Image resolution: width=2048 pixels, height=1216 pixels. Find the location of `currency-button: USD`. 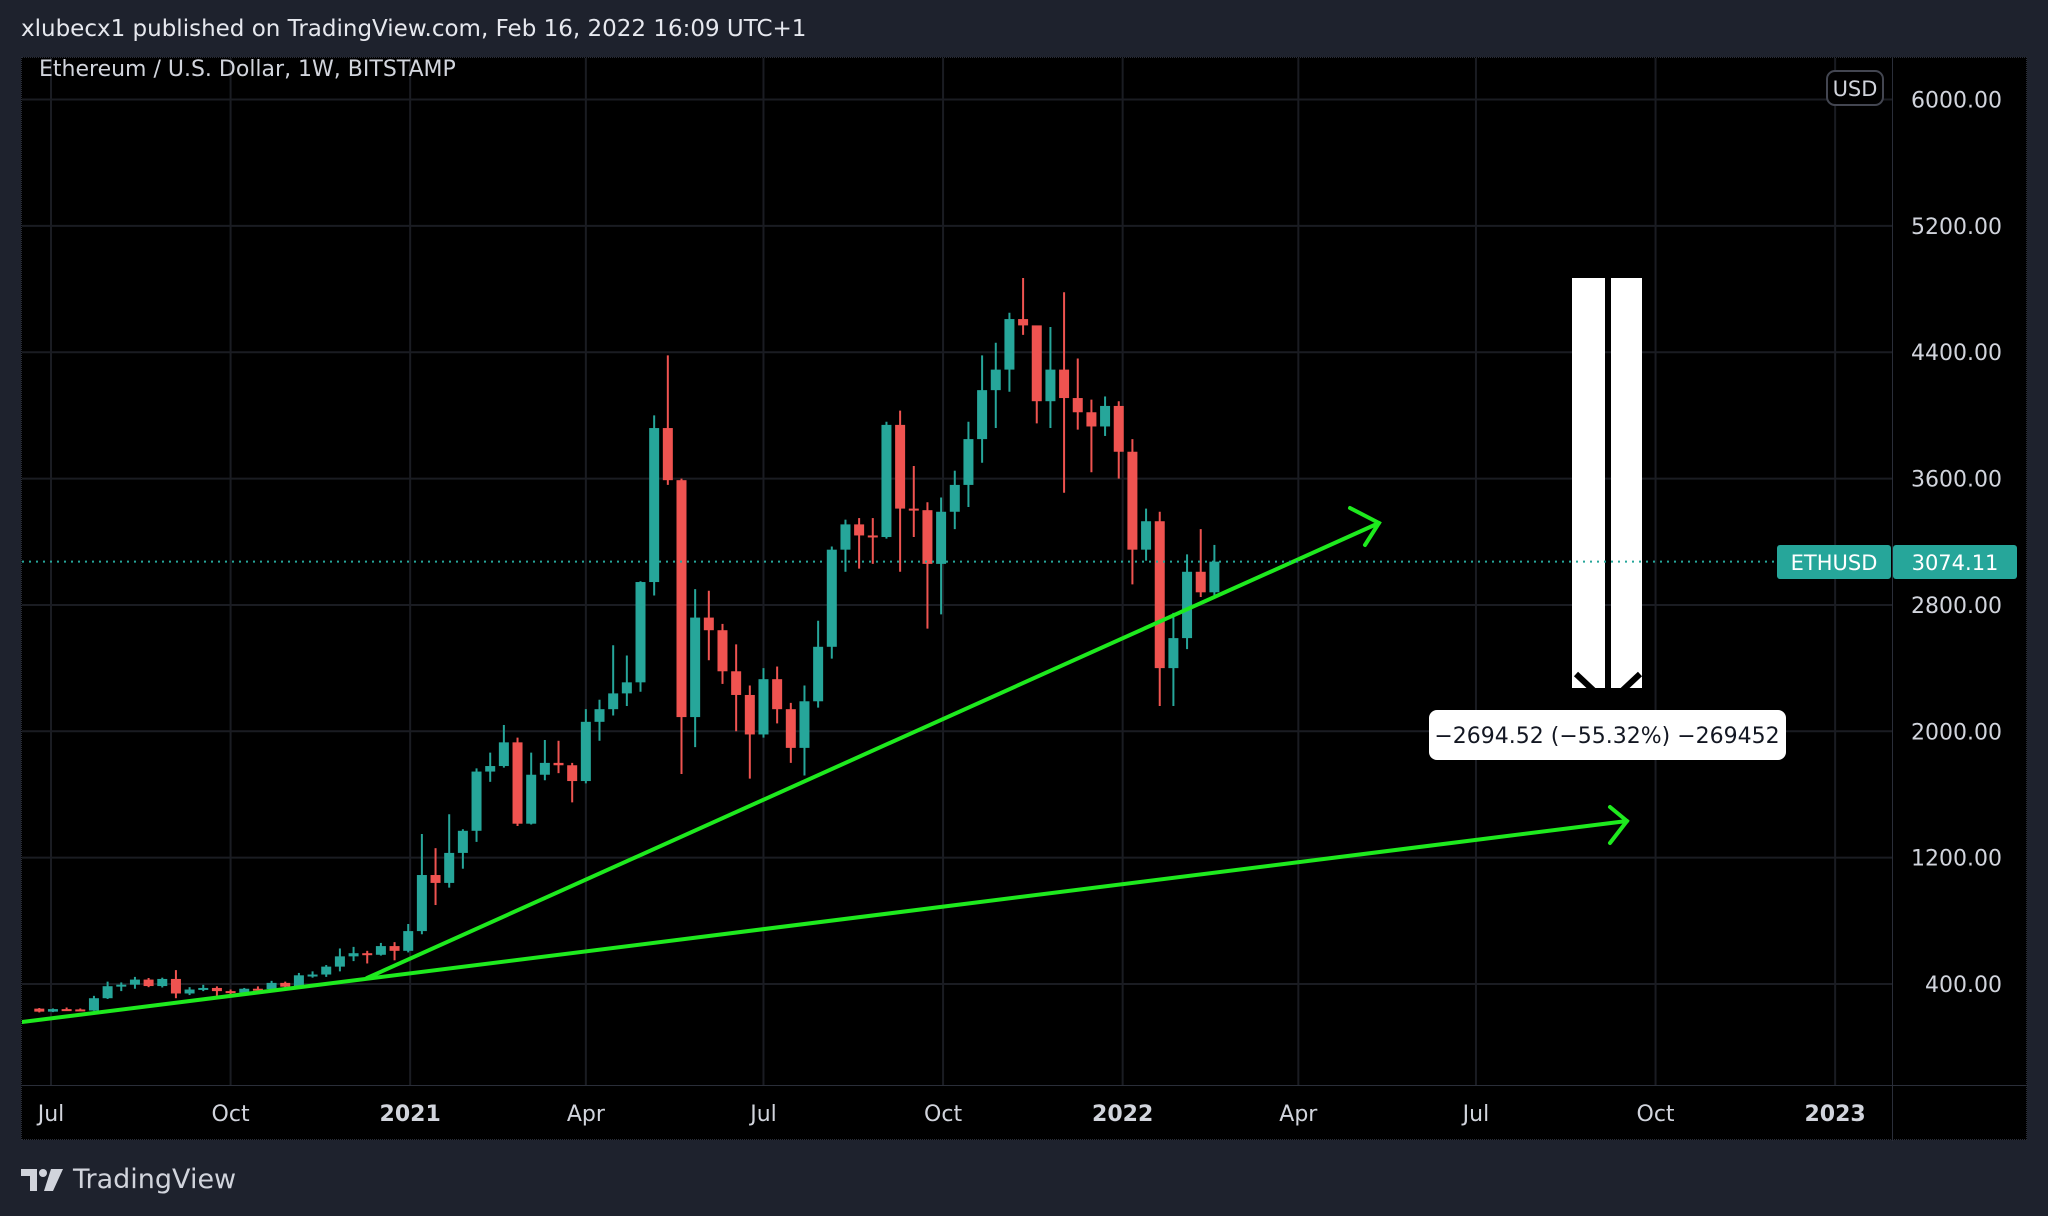

currency-button: USD is located at coordinates (1855, 88).